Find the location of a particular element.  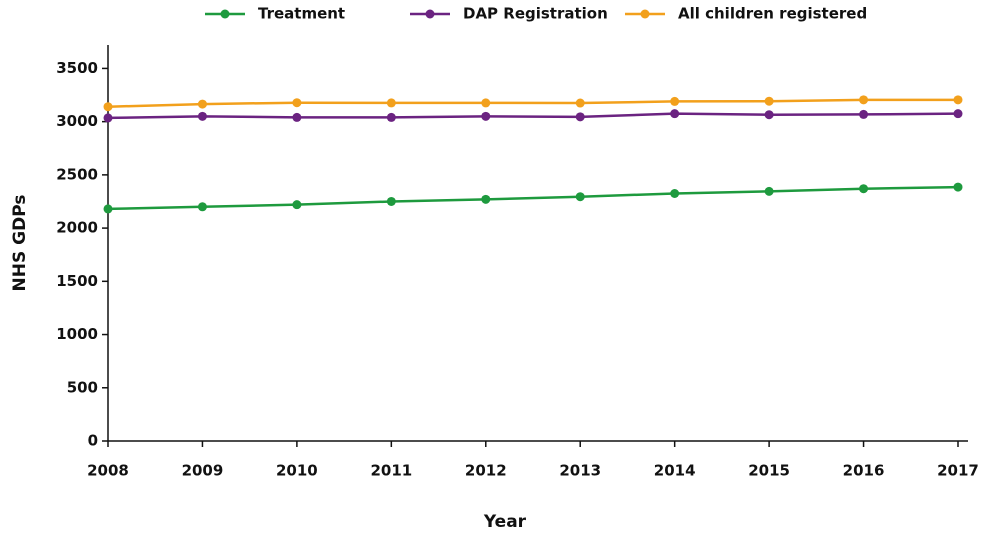

x-tick-label: 2013 is located at coordinates (580, 471).